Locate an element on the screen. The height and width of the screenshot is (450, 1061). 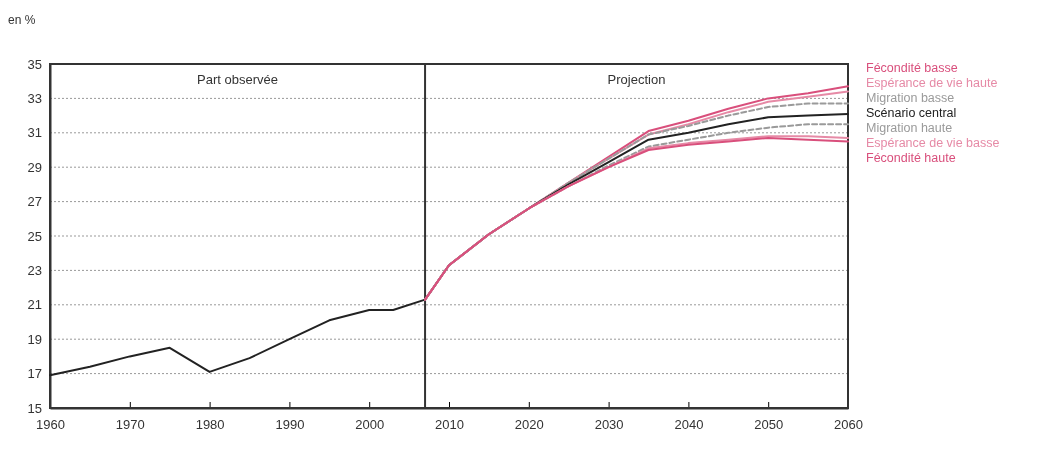
x-tick-label: 2050 is located at coordinates (769, 425).